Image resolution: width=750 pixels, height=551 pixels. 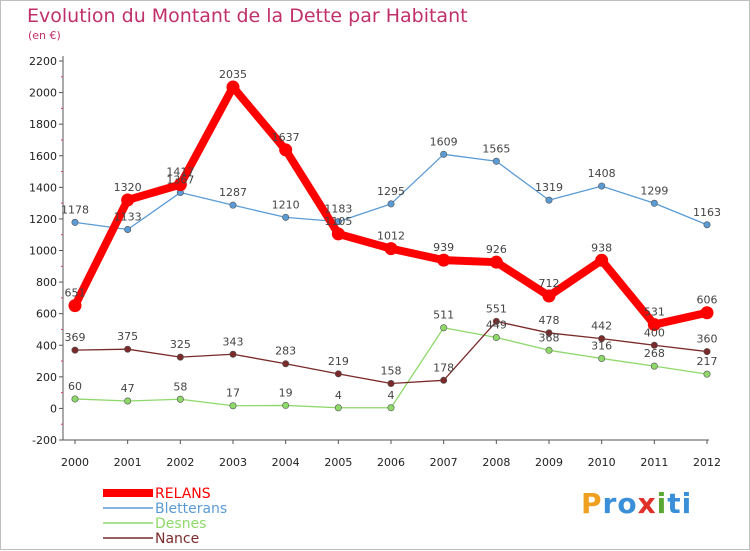 I want to click on data-label-relans: 1417, so click(x=180, y=172).